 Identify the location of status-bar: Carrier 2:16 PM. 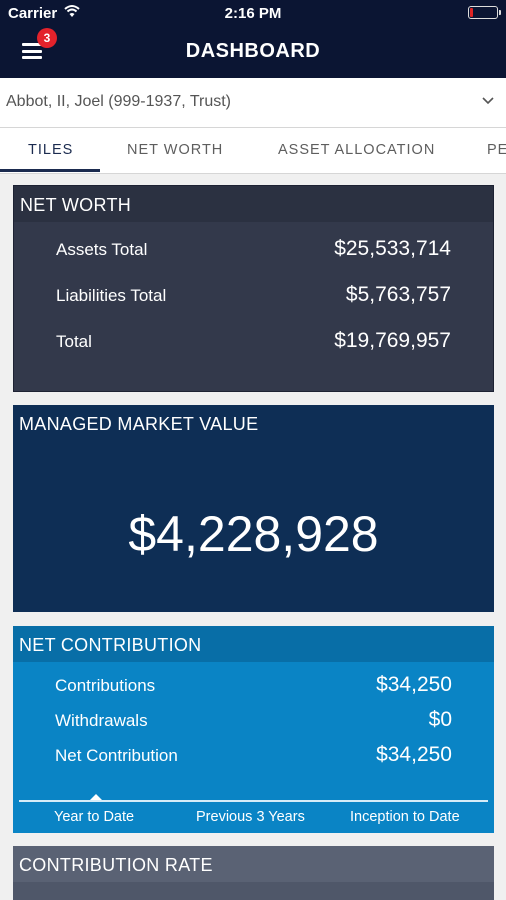
(253, 13).